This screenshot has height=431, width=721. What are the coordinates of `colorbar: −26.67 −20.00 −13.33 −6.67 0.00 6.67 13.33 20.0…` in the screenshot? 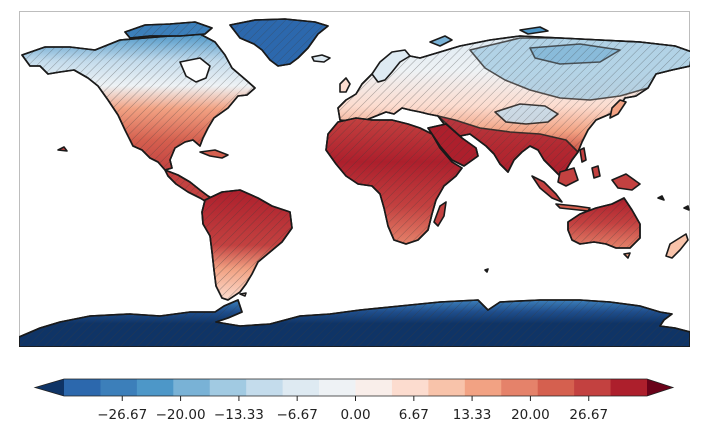 It's located at (354, 400).